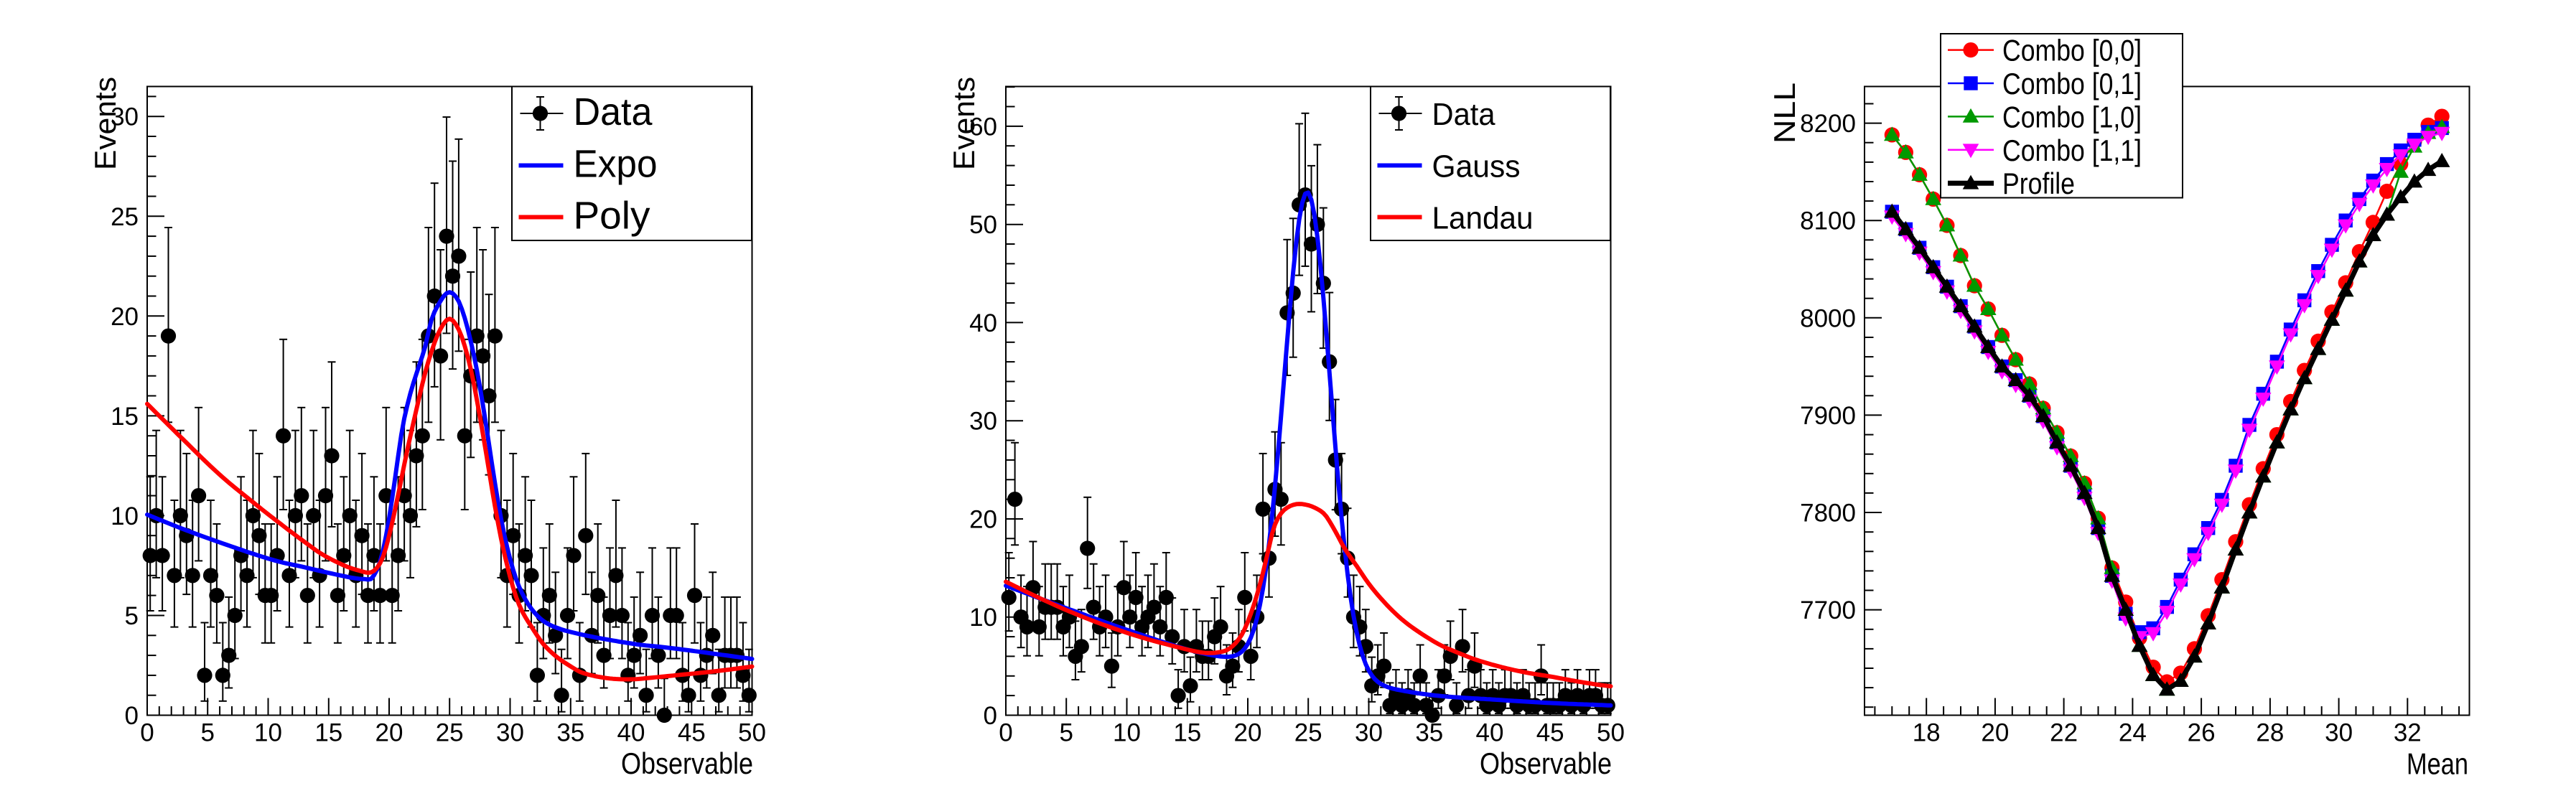 This screenshot has width=2576, height=801. What do you see at coordinates (1476, 166) in the screenshot?
I see `svg-text: Gauss` at bounding box center [1476, 166].